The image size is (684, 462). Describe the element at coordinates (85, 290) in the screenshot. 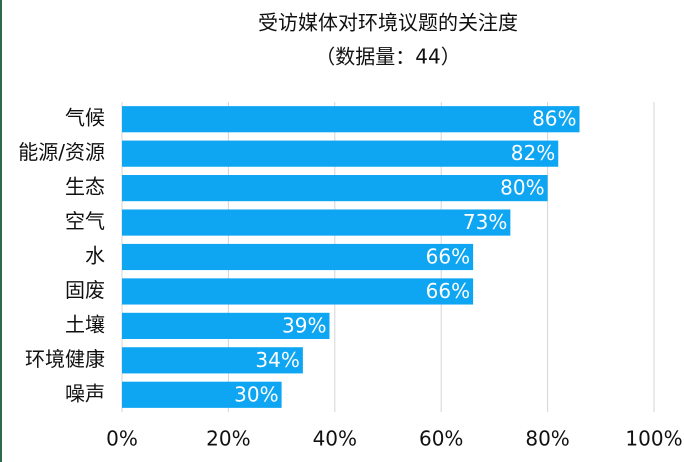

I see `y-tick-label: 固废` at that location.